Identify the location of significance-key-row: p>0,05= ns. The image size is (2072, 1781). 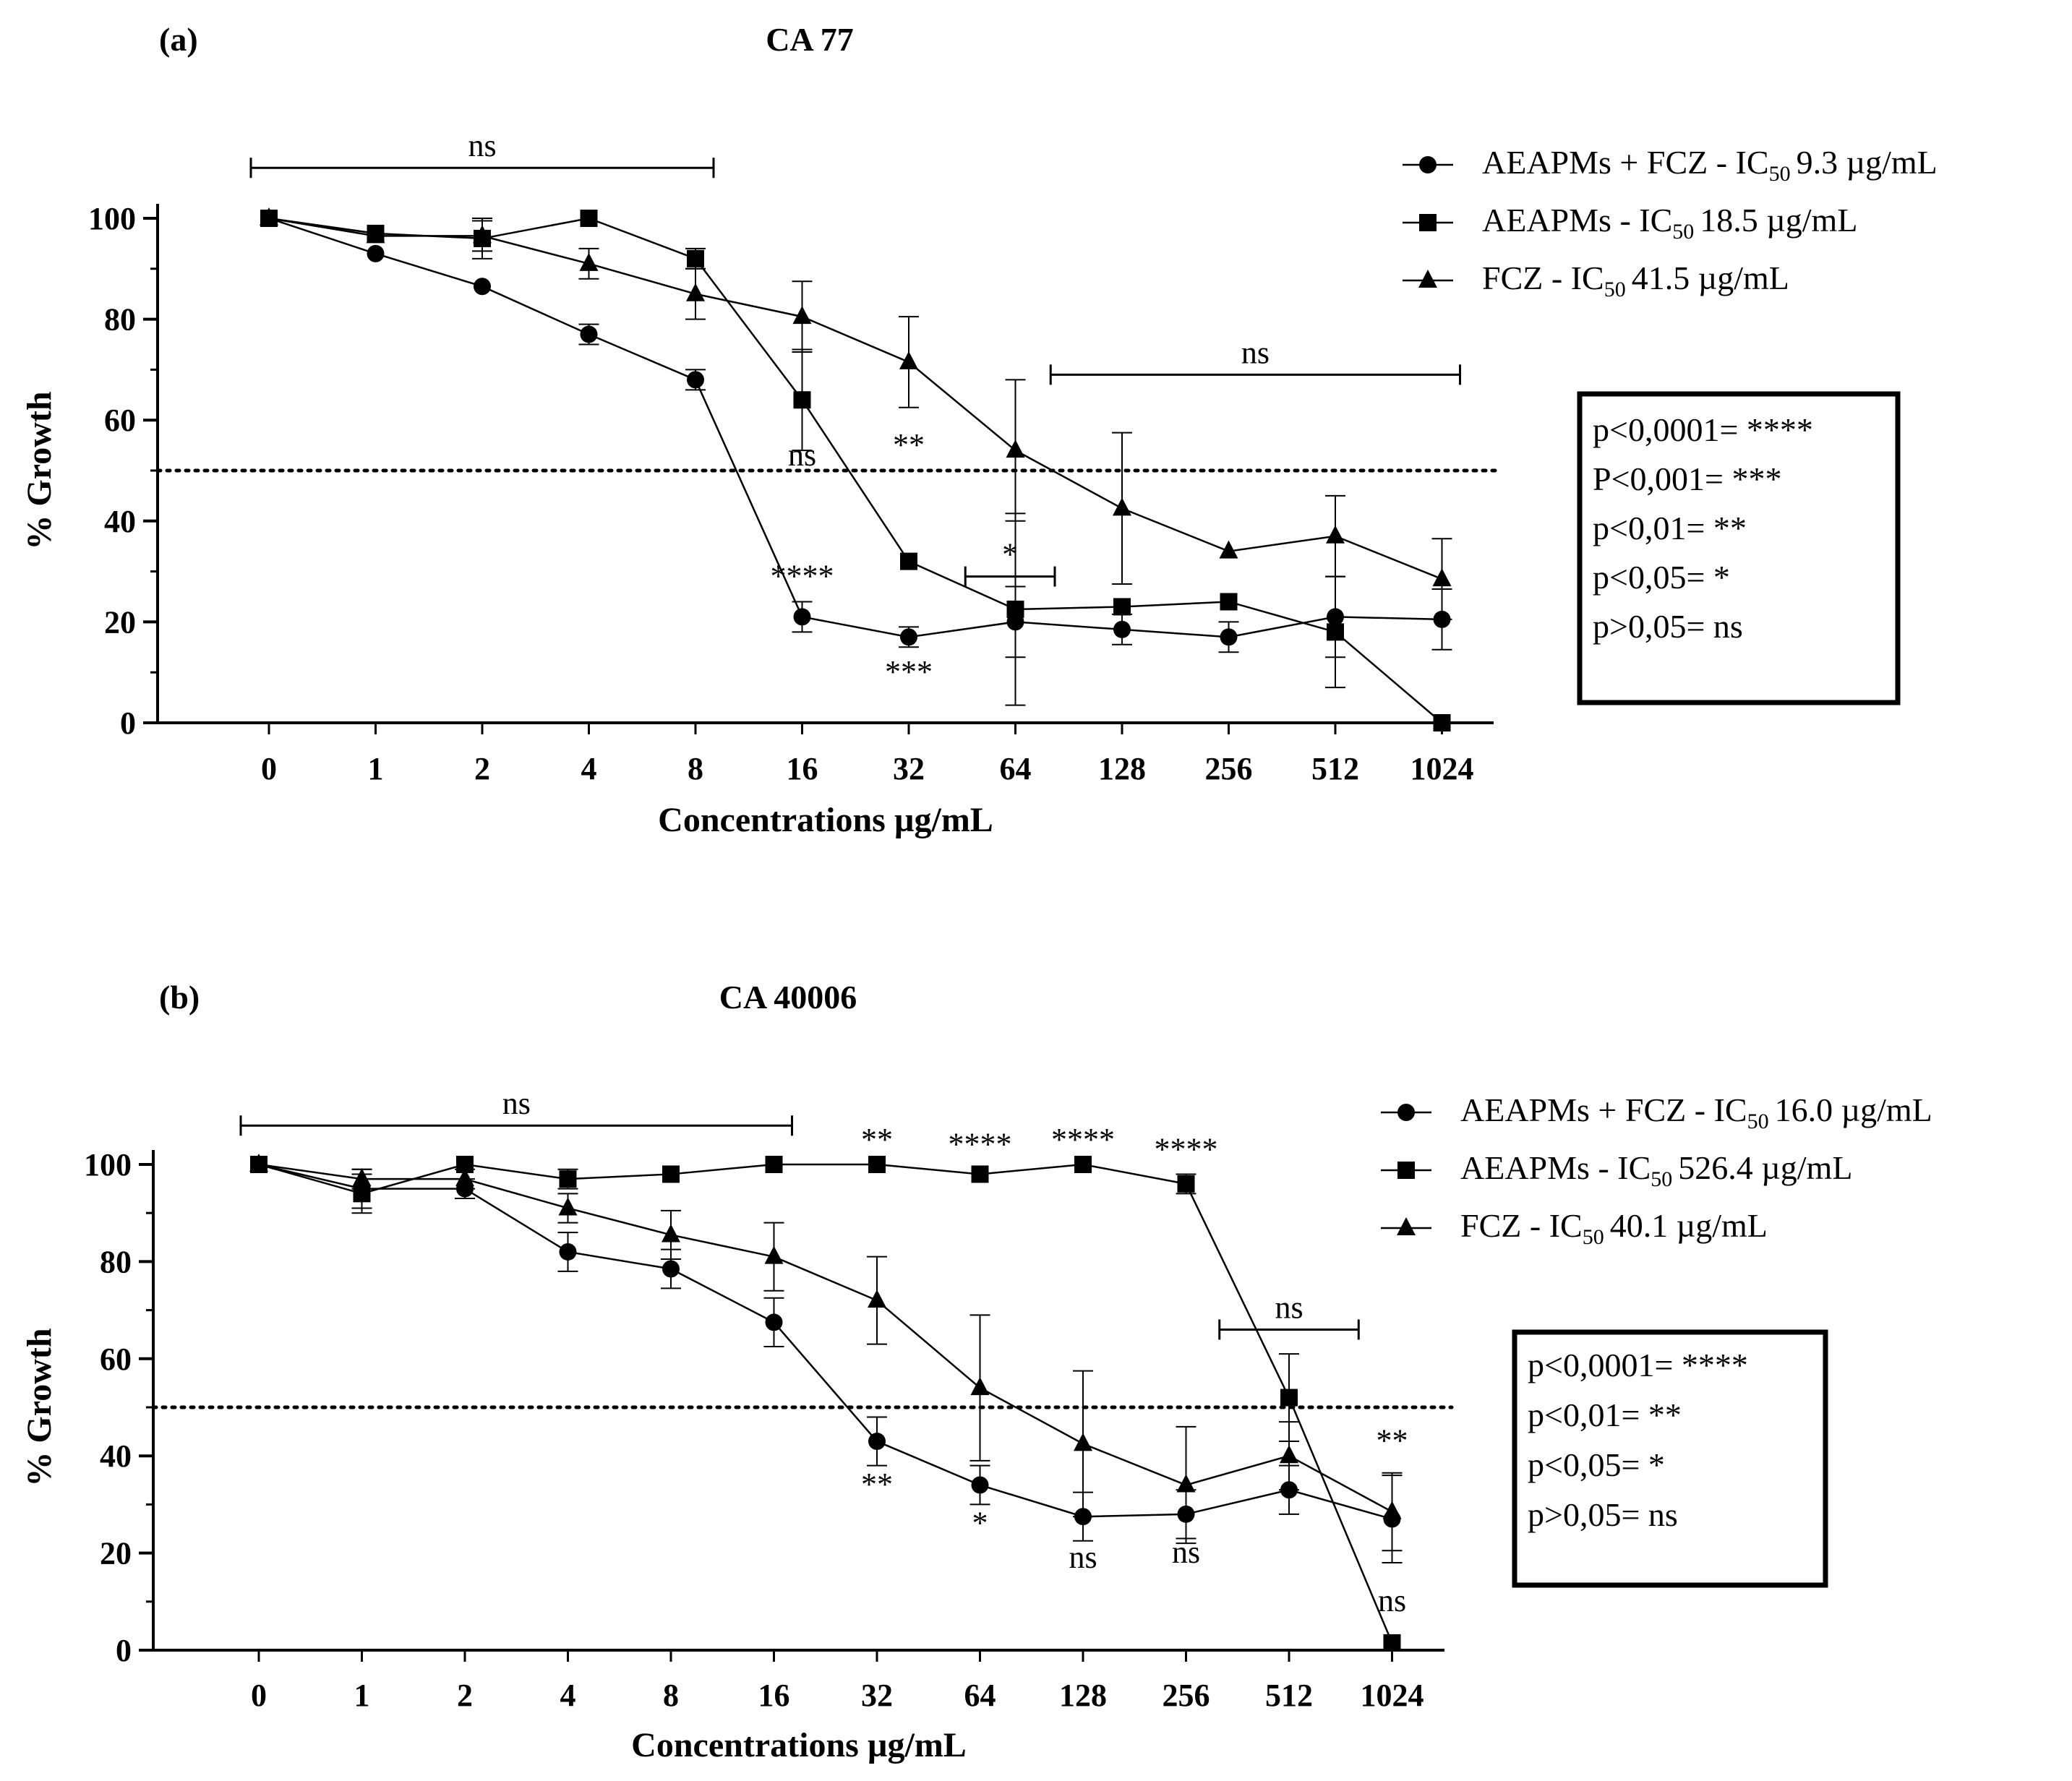
(1603, 1515).